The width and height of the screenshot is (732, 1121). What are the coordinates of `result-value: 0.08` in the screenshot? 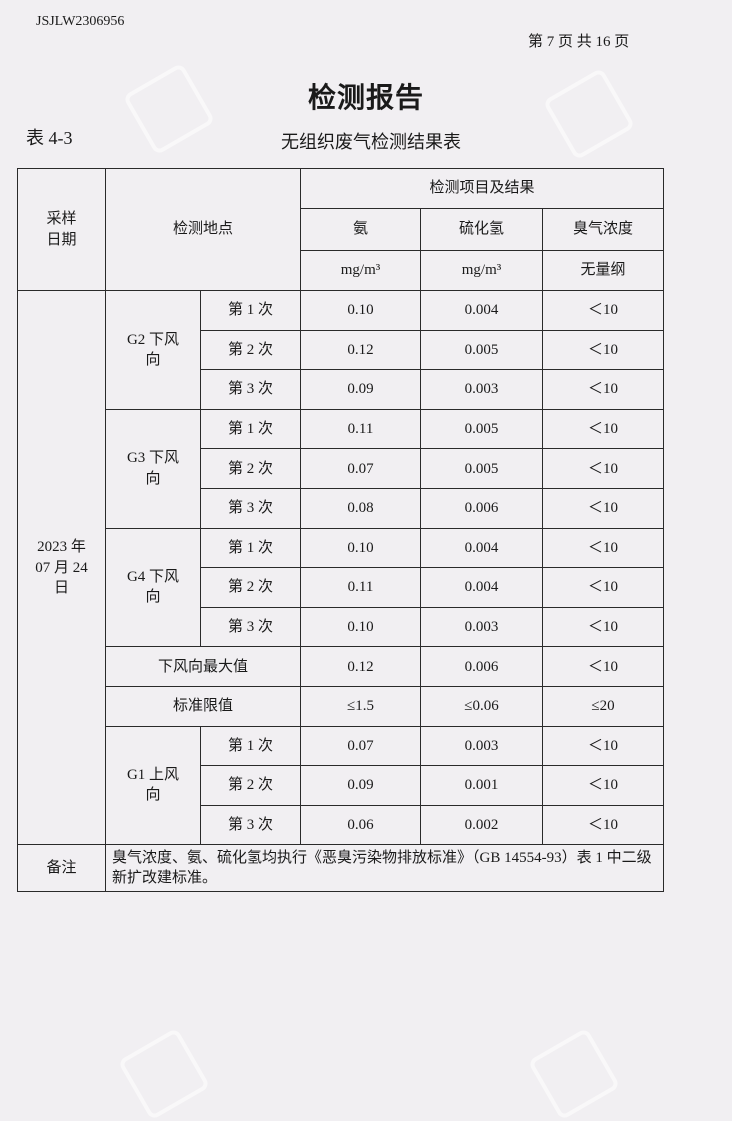 It's located at (361, 508).